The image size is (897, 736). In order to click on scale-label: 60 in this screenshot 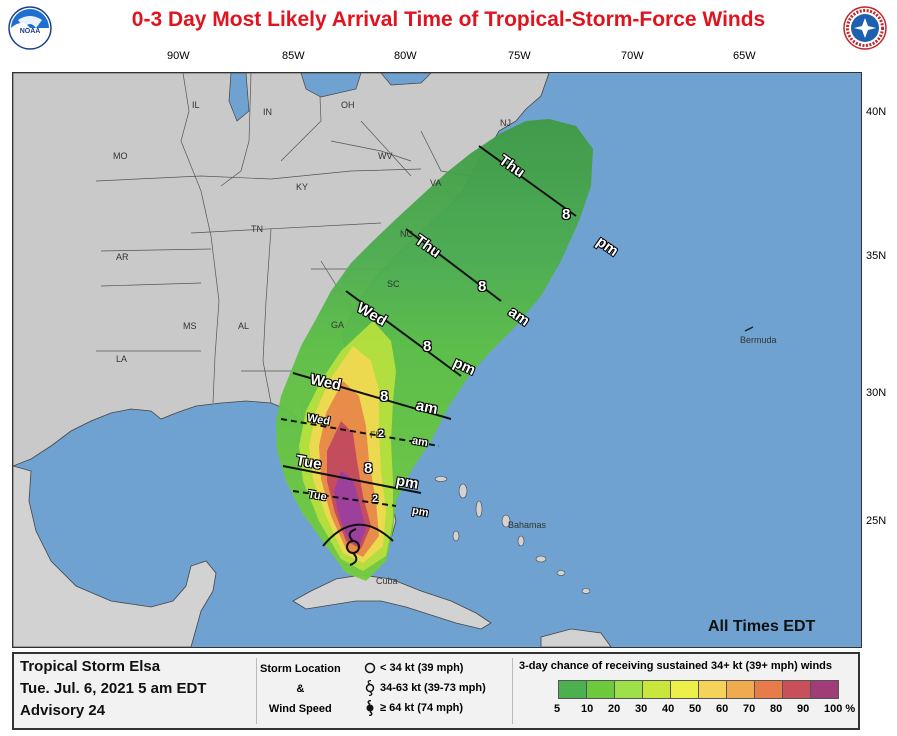, I will do `click(722, 709)`.